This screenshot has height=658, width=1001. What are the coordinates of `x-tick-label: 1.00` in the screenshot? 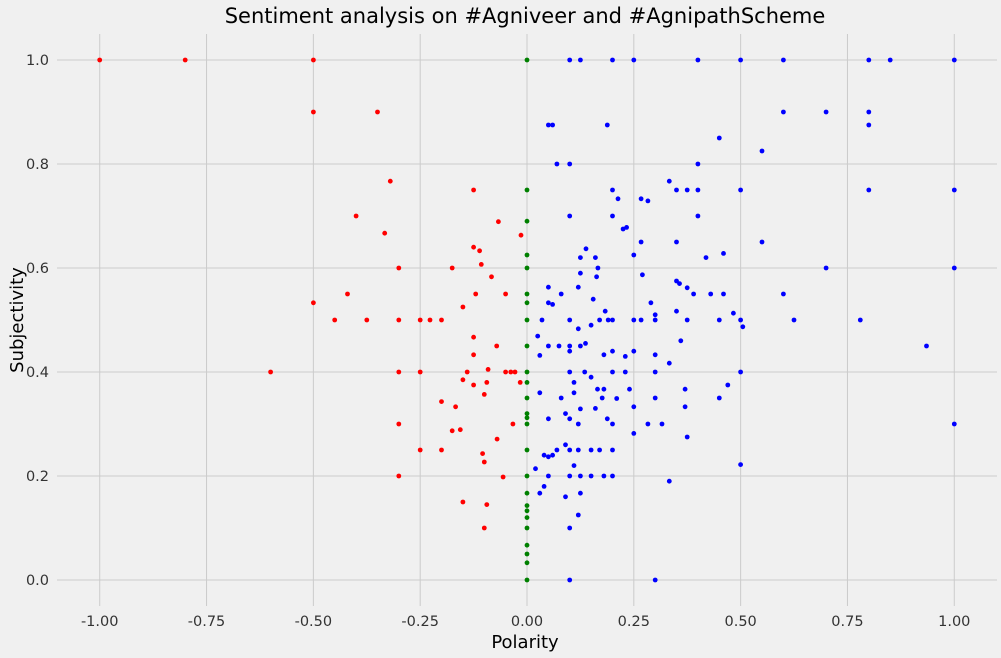 It's located at (954, 622).